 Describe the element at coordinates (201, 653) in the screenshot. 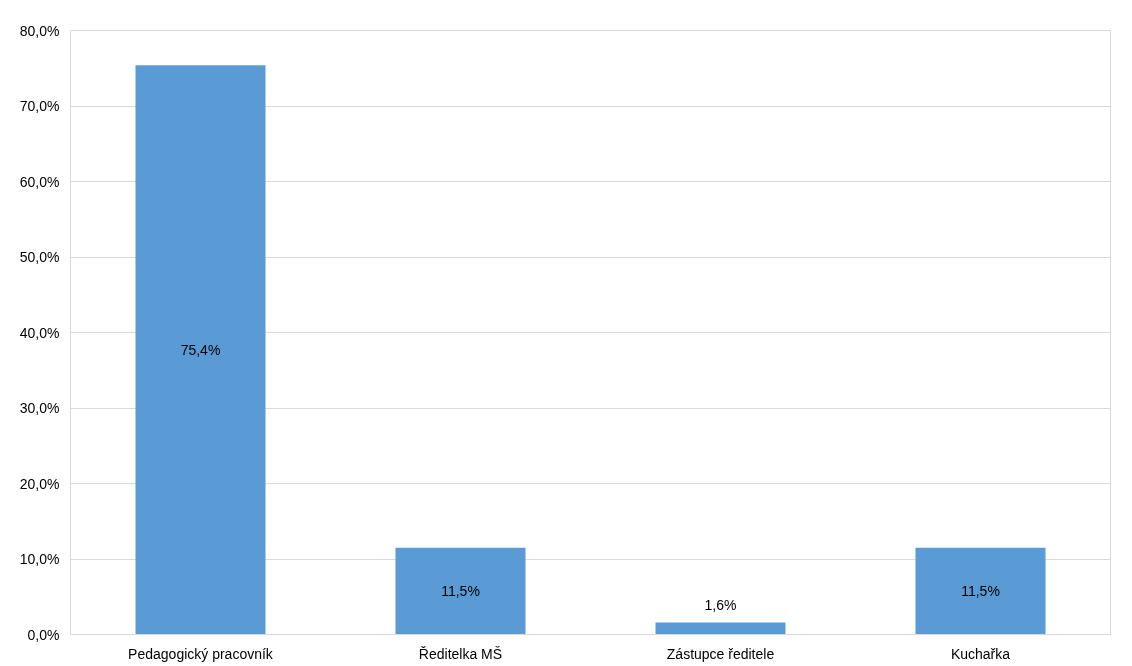

I see `x-tick-label: Pedagogický pracovník` at that location.